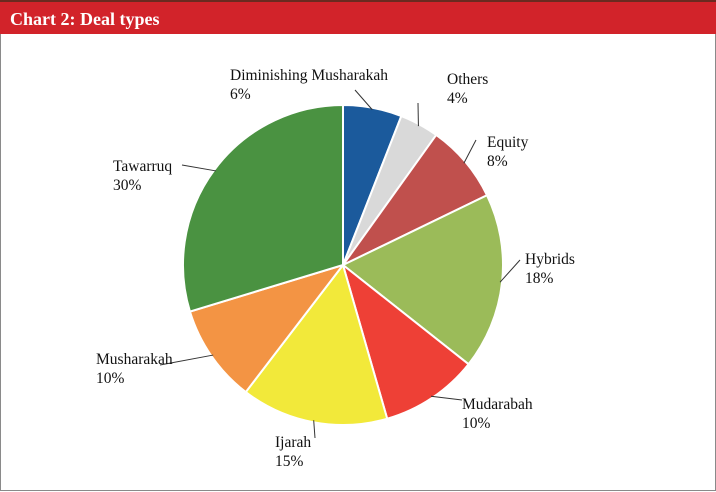 The image size is (716, 492). What do you see at coordinates (134, 369) in the screenshot?
I see `data-label: Musharakah 10%` at bounding box center [134, 369].